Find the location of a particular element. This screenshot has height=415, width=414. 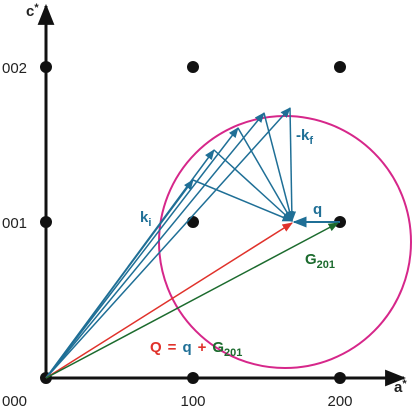

label-main: k is located at coordinates (144, 217).